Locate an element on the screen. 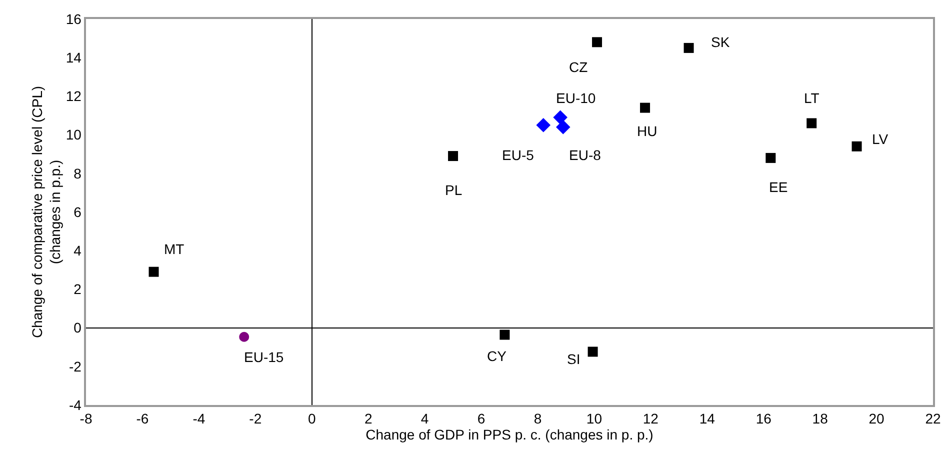  annotation: CY is located at coordinates (497, 356).